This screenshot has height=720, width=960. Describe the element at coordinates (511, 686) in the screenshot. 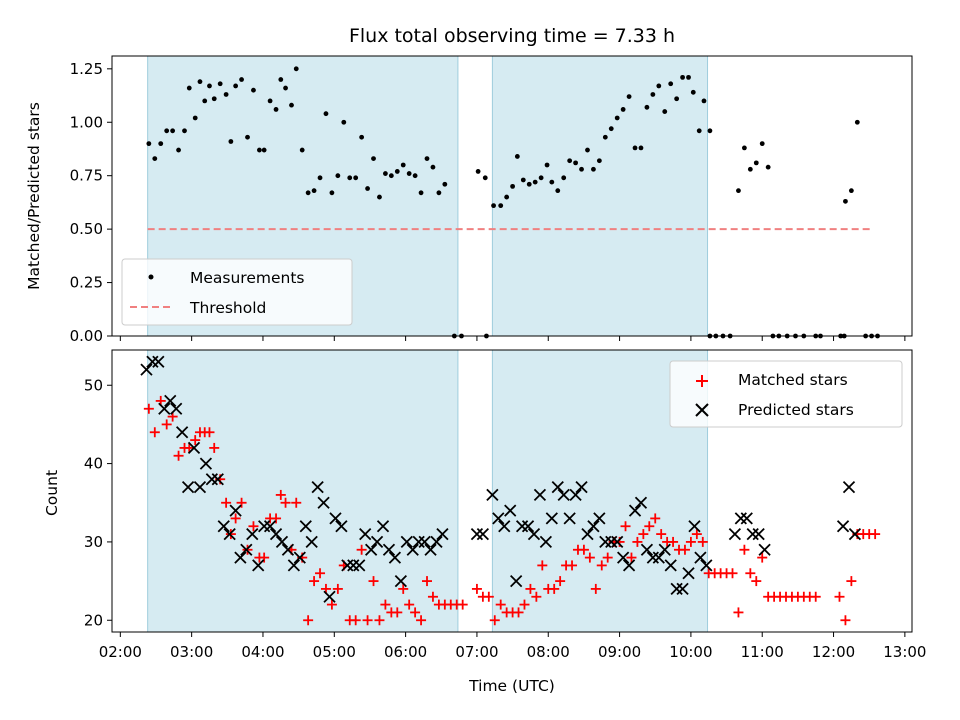

I see `x-axis-label: Time (UTC)` at that location.